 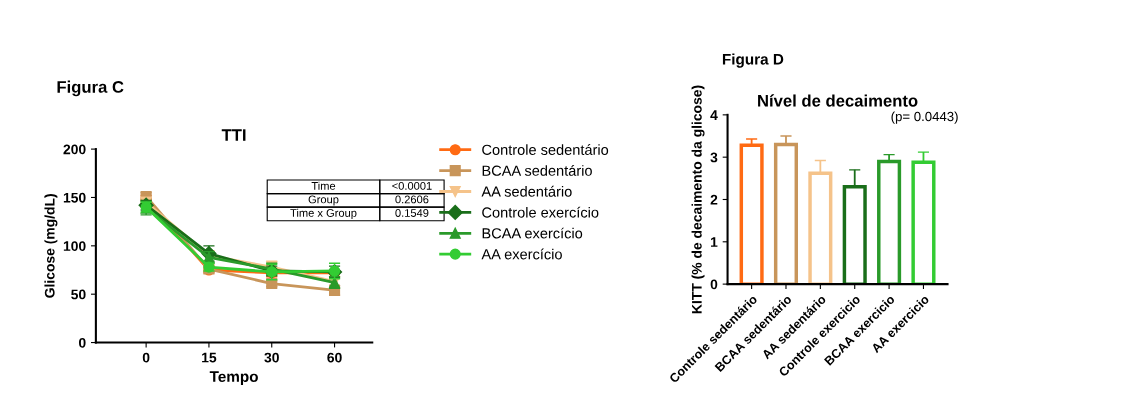 What do you see at coordinates (334, 357) in the screenshot?
I see `x-tick-label: 60` at bounding box center [334, 357].